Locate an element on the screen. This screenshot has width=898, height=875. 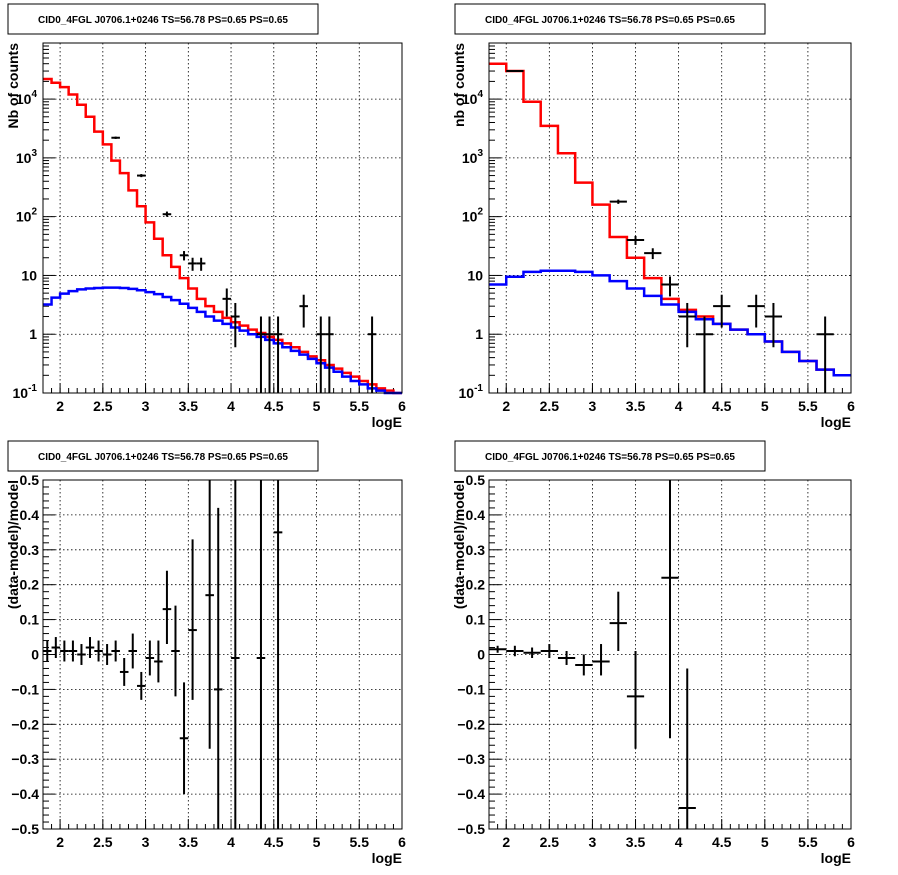
title-box is located at coordinates (163, 456).